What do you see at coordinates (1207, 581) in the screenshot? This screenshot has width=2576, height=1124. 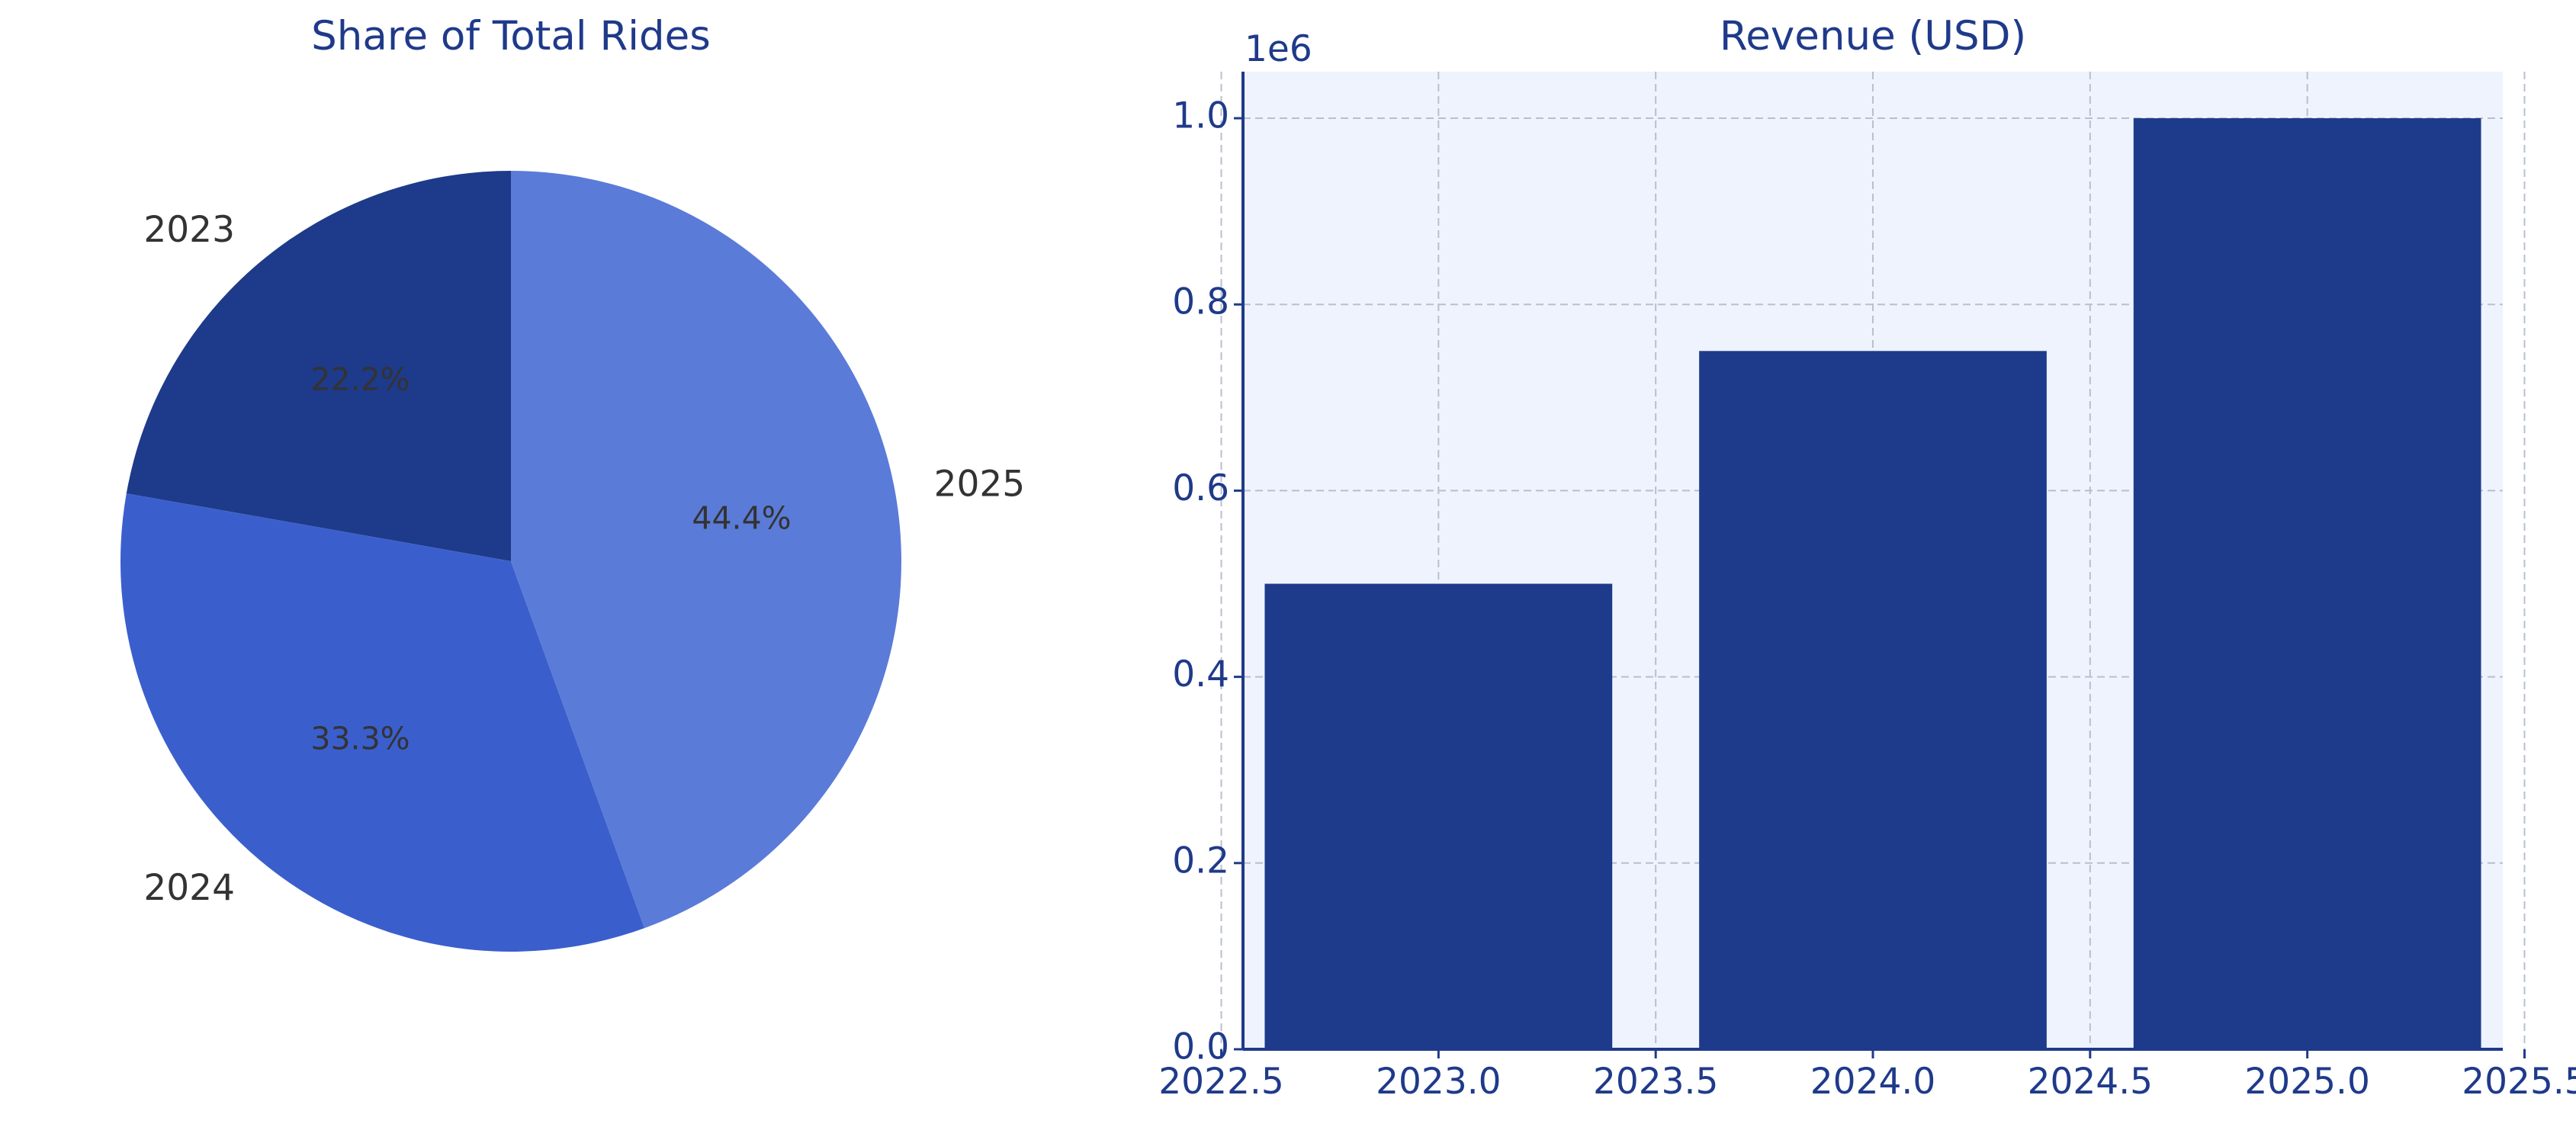 I see `y-axis-ticks: 0.0 0.2 0.4 0.6 0.8 1.0` at bounding box center [1207, 581].